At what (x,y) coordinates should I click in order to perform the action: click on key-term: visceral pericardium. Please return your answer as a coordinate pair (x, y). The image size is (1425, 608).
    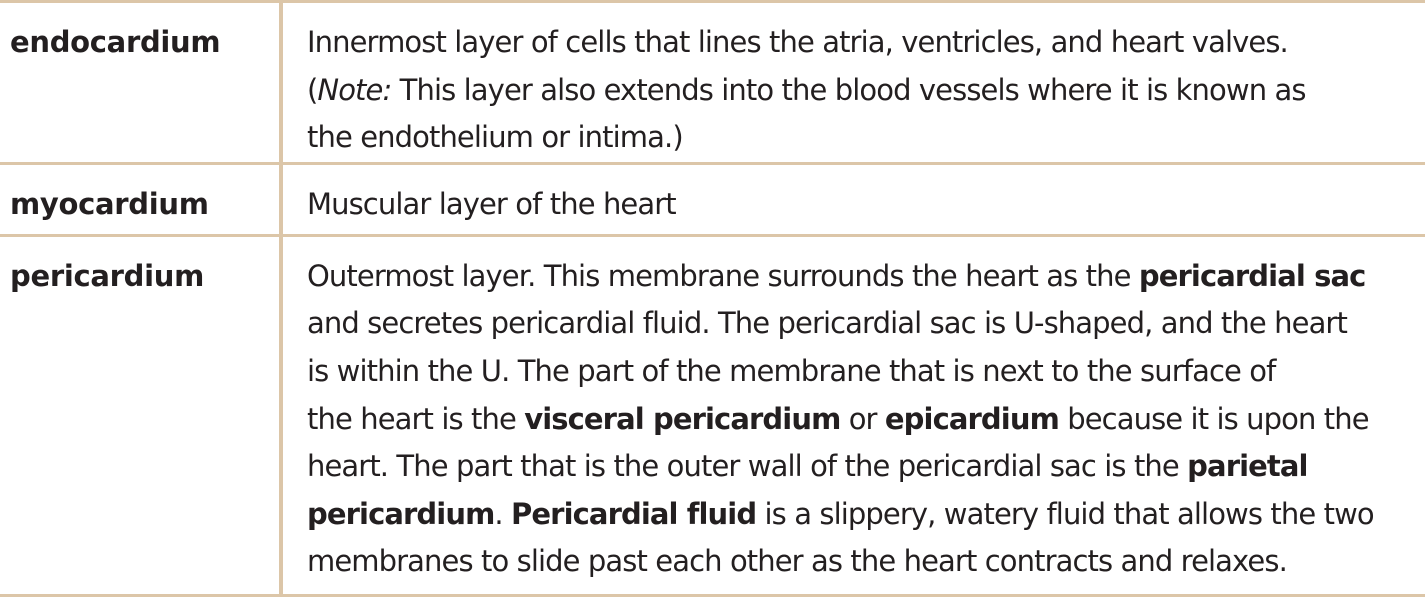
    Looking at the image, I should click on (682, 418).